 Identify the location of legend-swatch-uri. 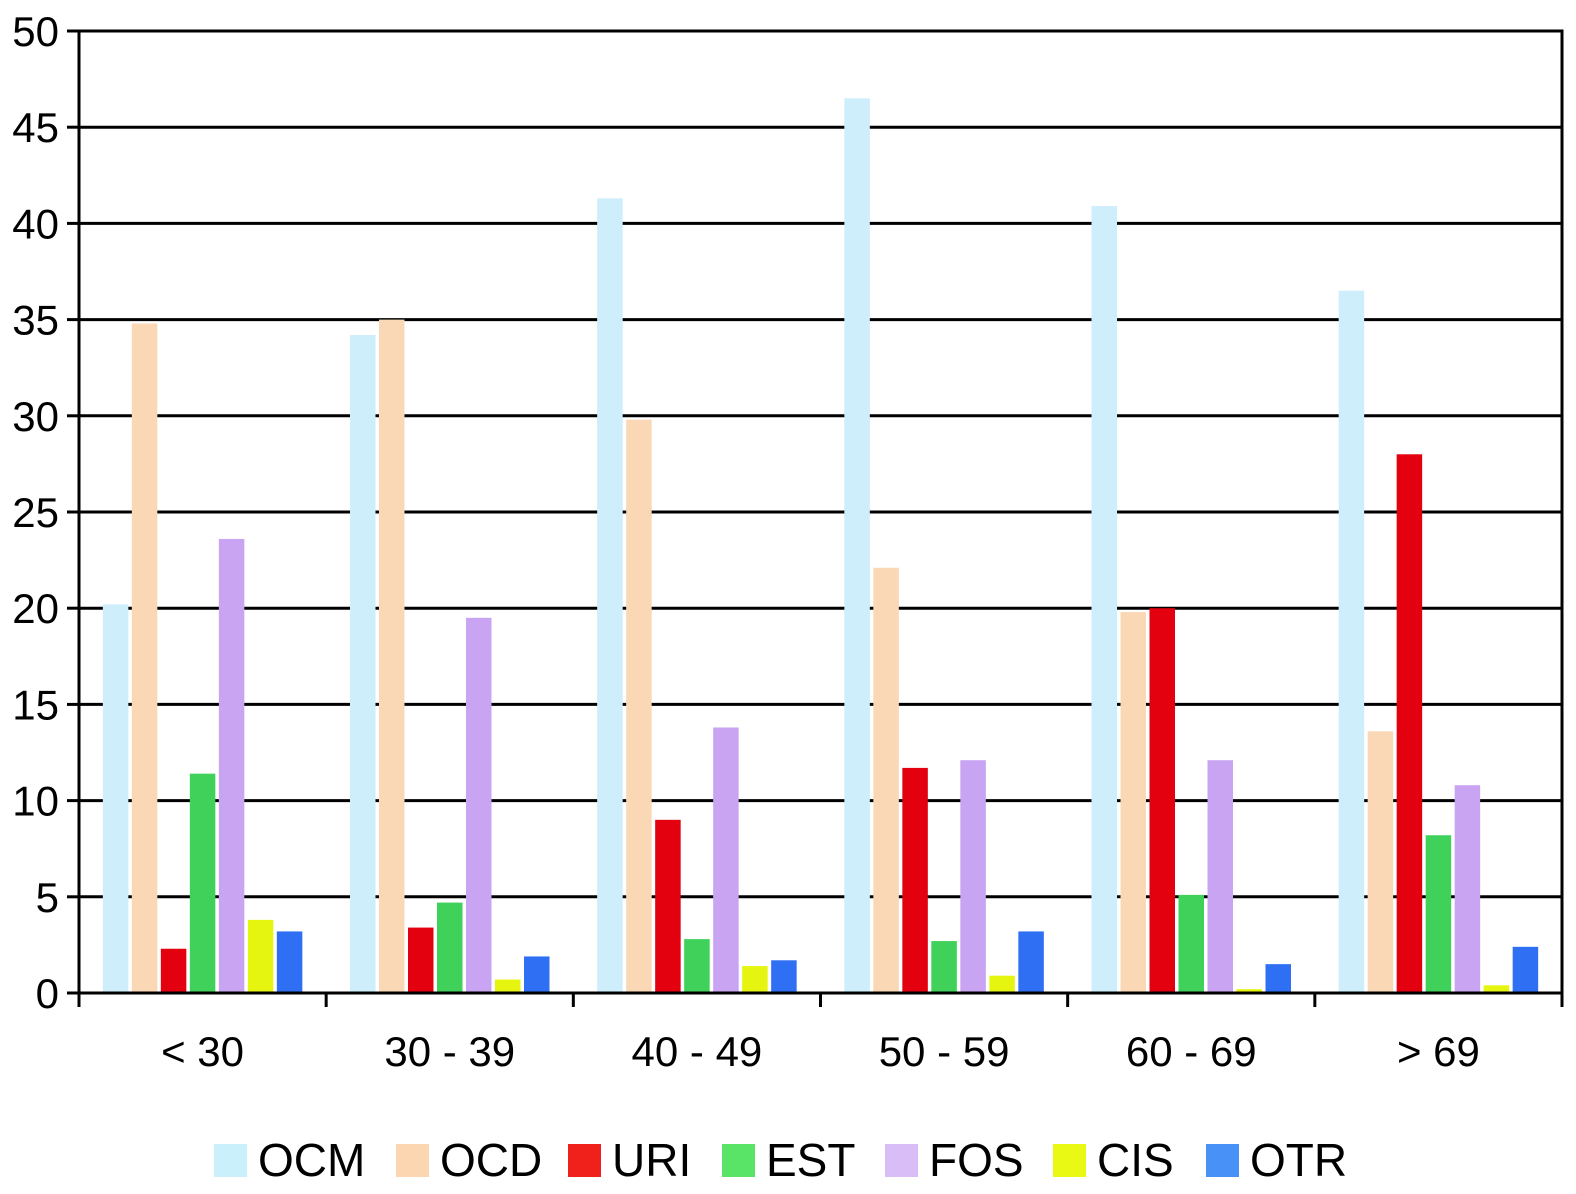
(584, 1160).